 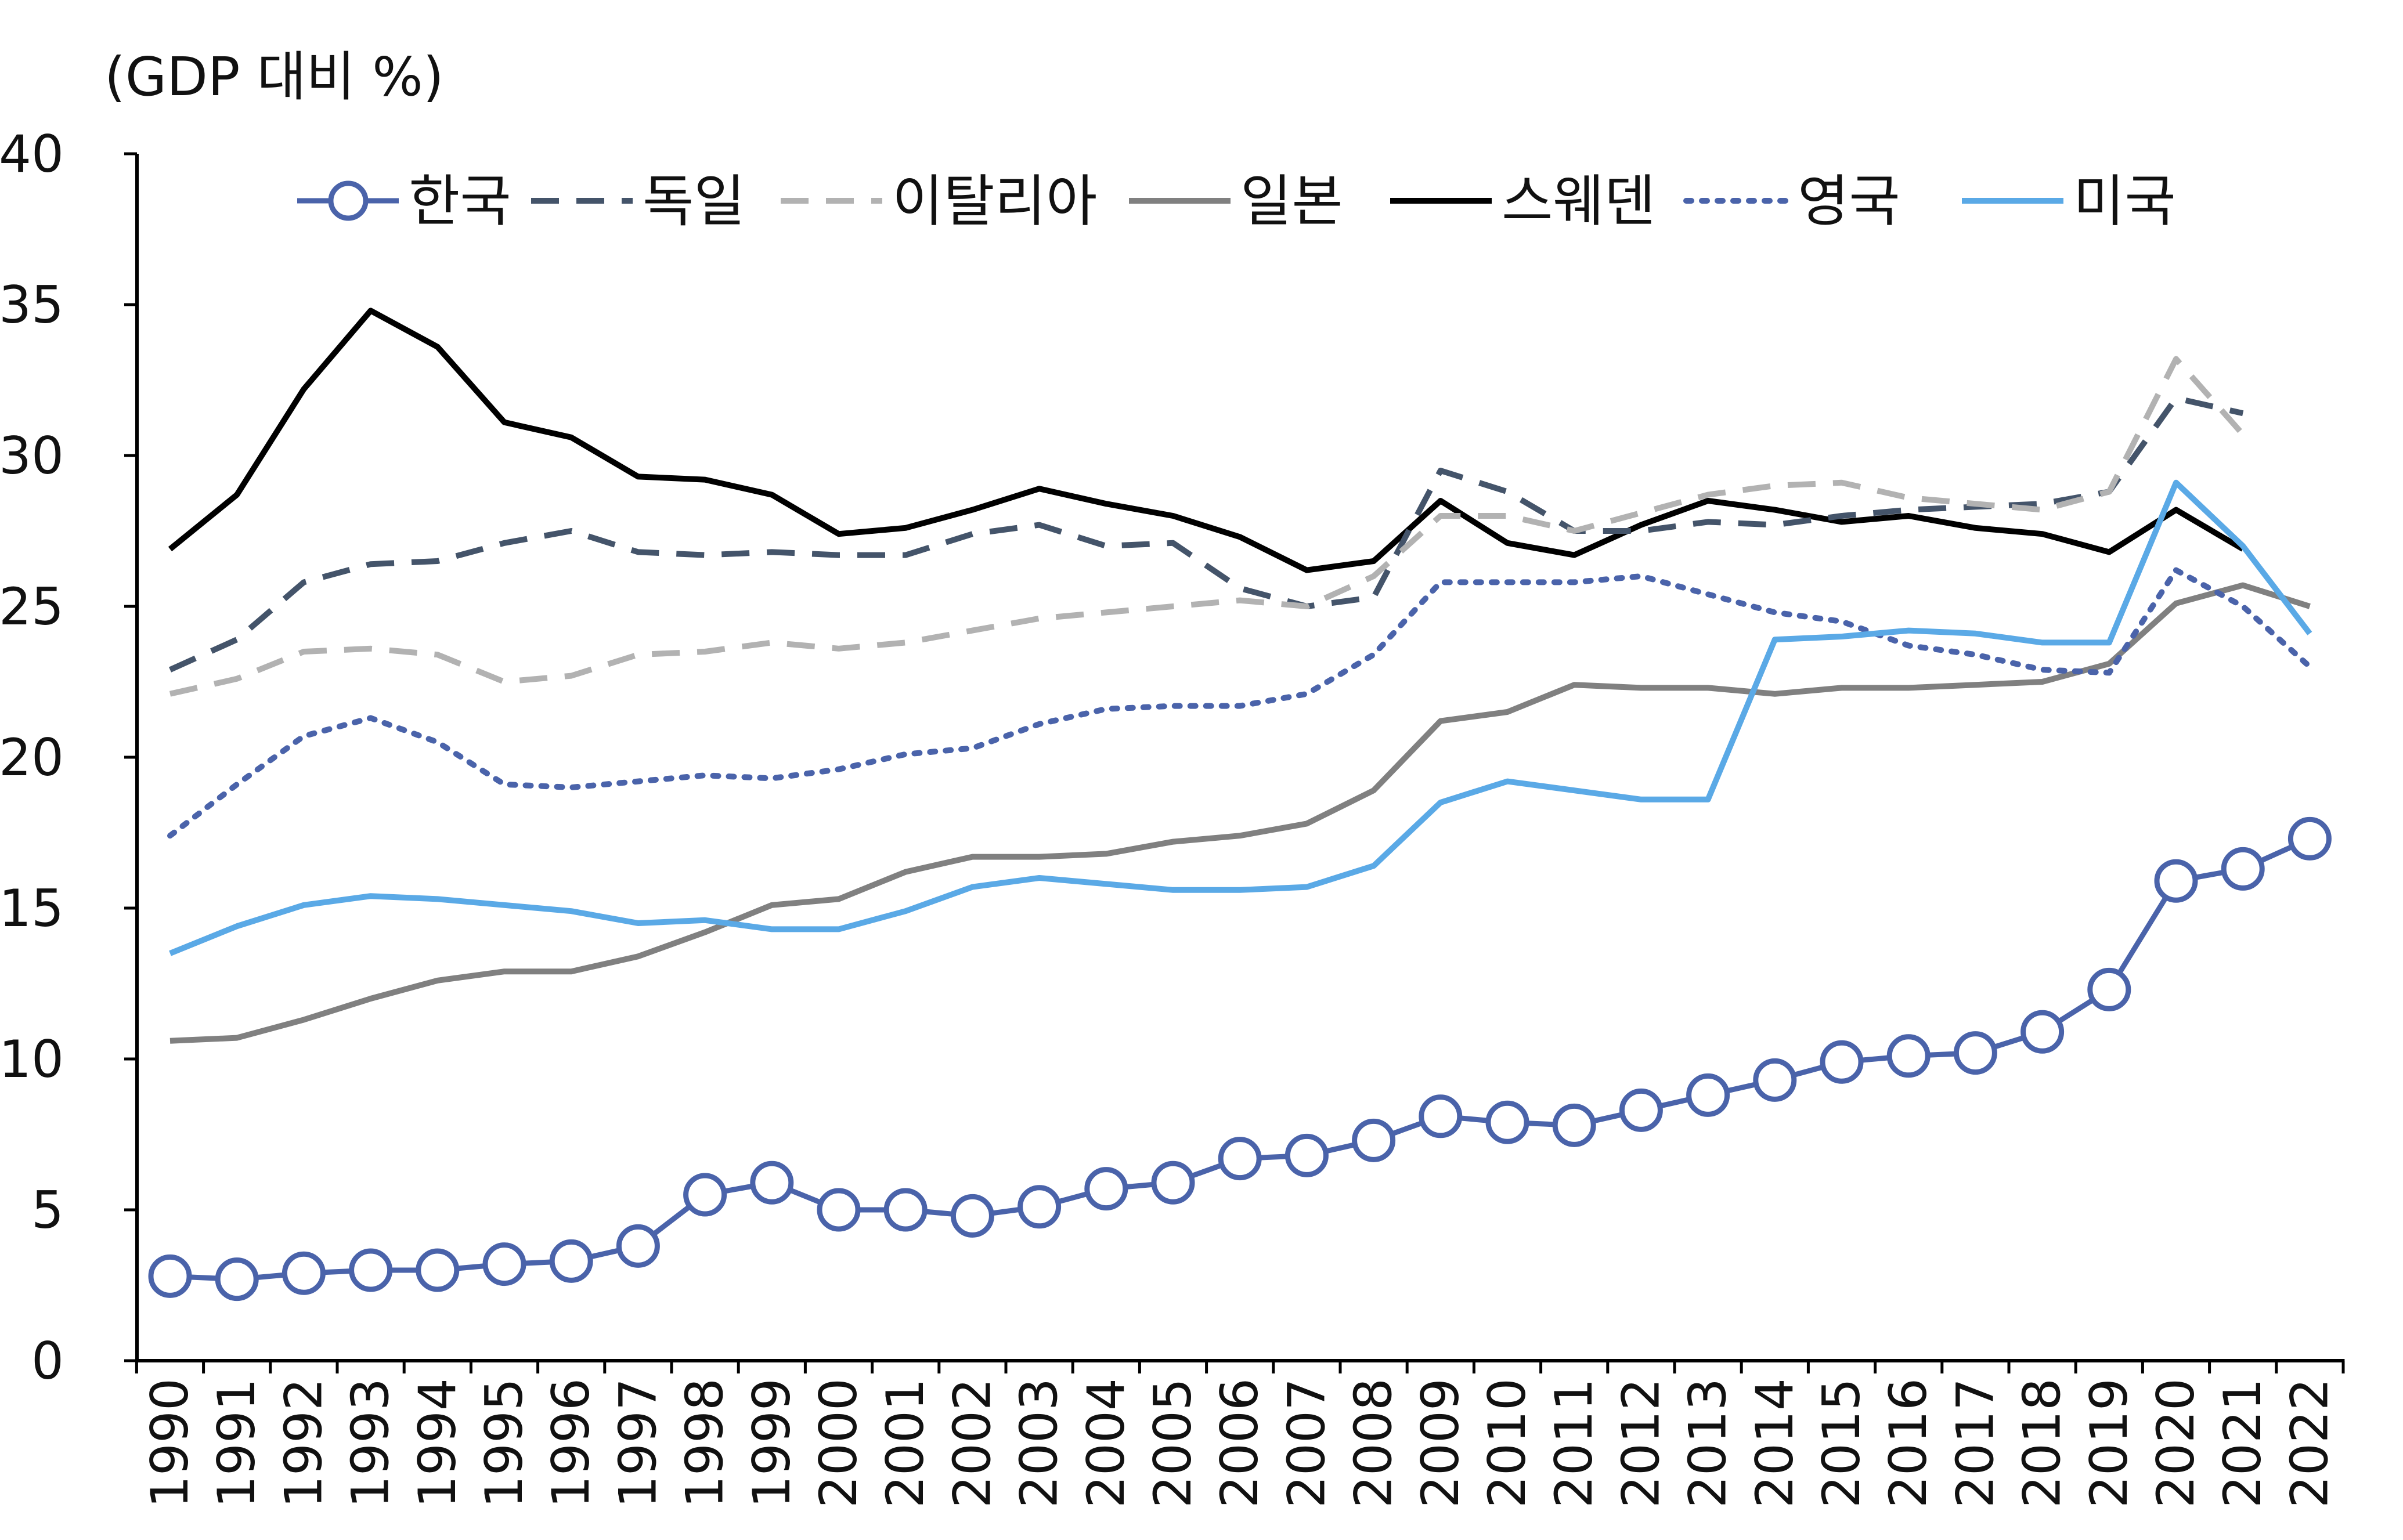 I want to click on data-point-한국-2003, so click(x=1040, y=1207).